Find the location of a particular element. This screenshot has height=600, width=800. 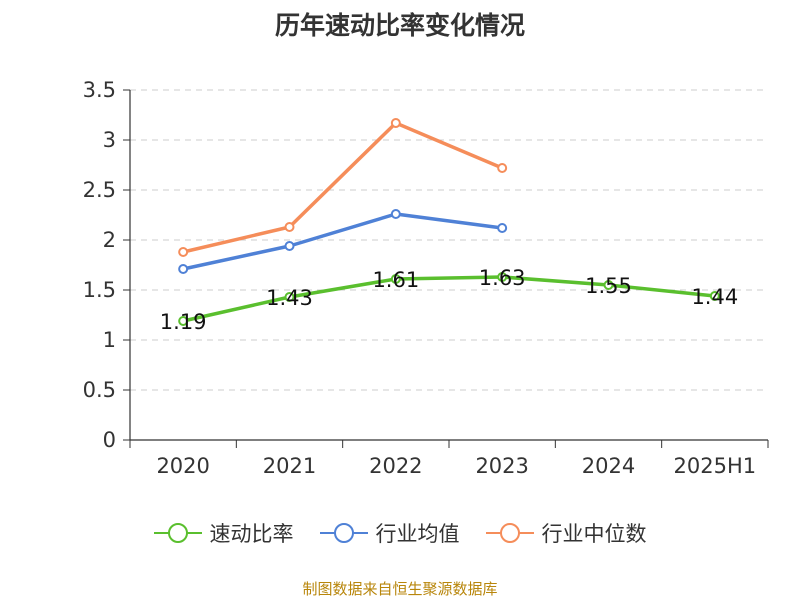

x-tick-label: 2021 is located at coordinates (289, 466).